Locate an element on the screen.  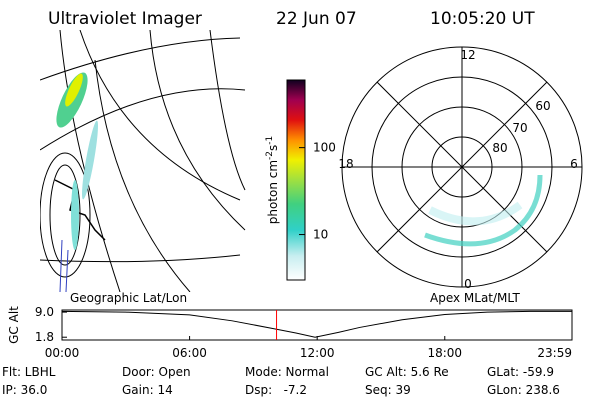
title: Ultraviolet Imager is located at coordinates (125, 19).